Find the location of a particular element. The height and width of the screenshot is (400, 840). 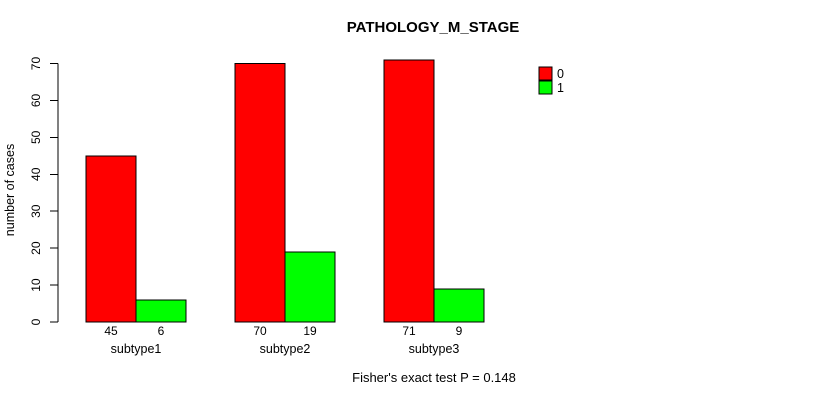

bar-value-label: 6 is located at coordinates (161, 331).